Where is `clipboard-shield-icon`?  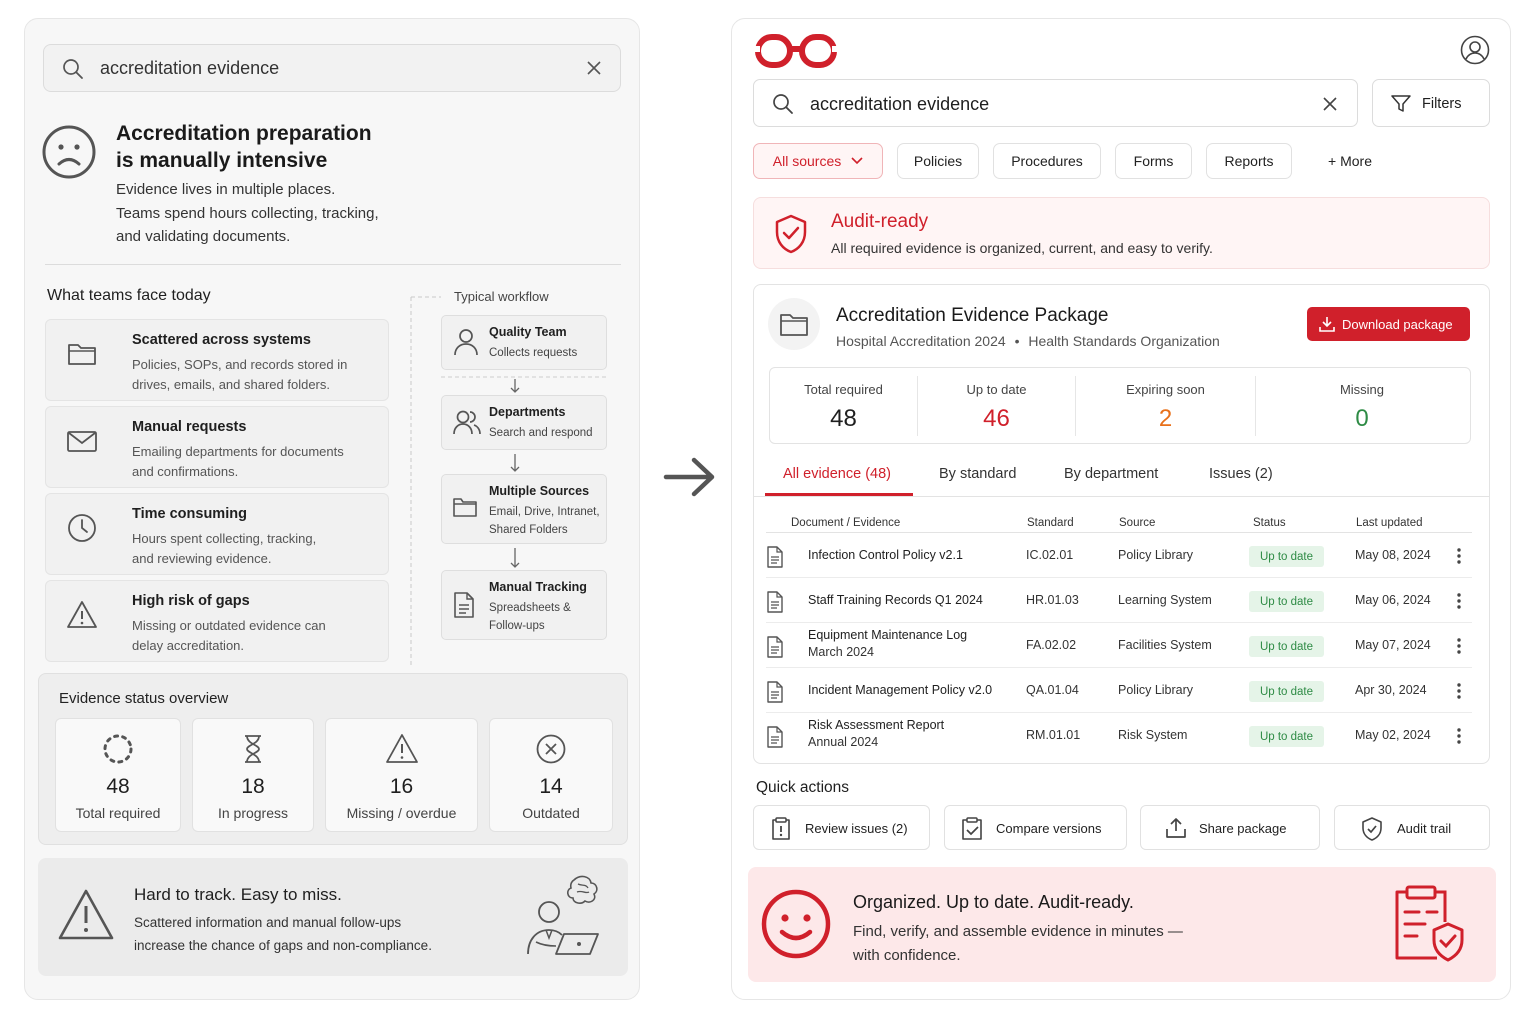 clipboard-shield-icon is located at coordinates (1429, 924).